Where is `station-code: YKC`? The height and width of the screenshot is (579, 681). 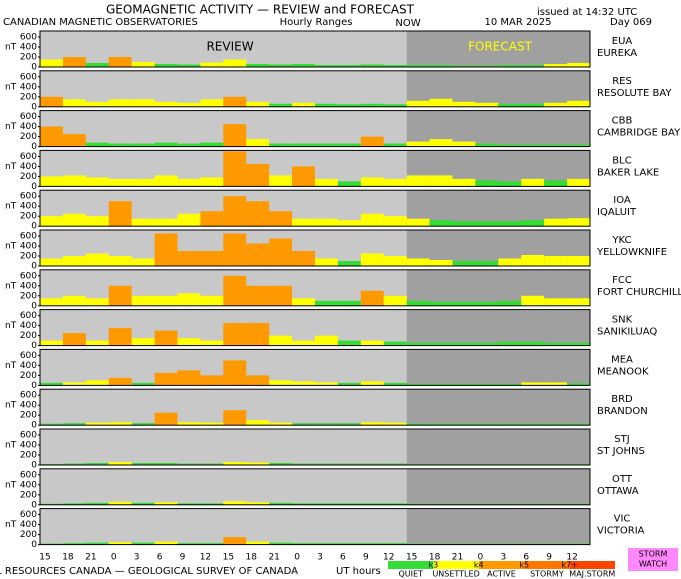
station-code: YKC is located at coordinates (621, 240).